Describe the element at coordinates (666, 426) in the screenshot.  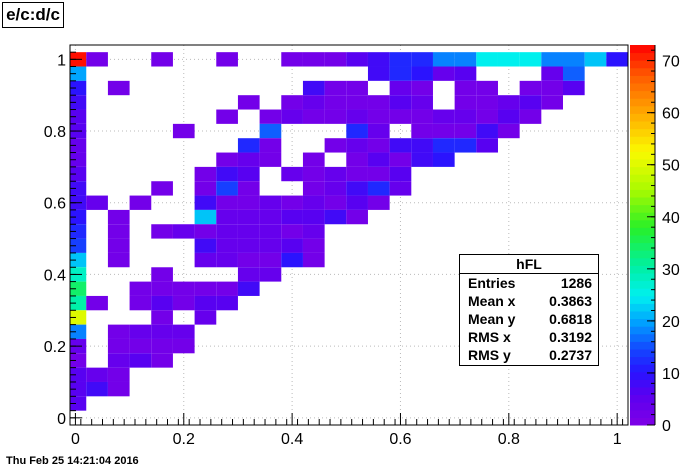
I see `palette-tick-label: 0` at that location.